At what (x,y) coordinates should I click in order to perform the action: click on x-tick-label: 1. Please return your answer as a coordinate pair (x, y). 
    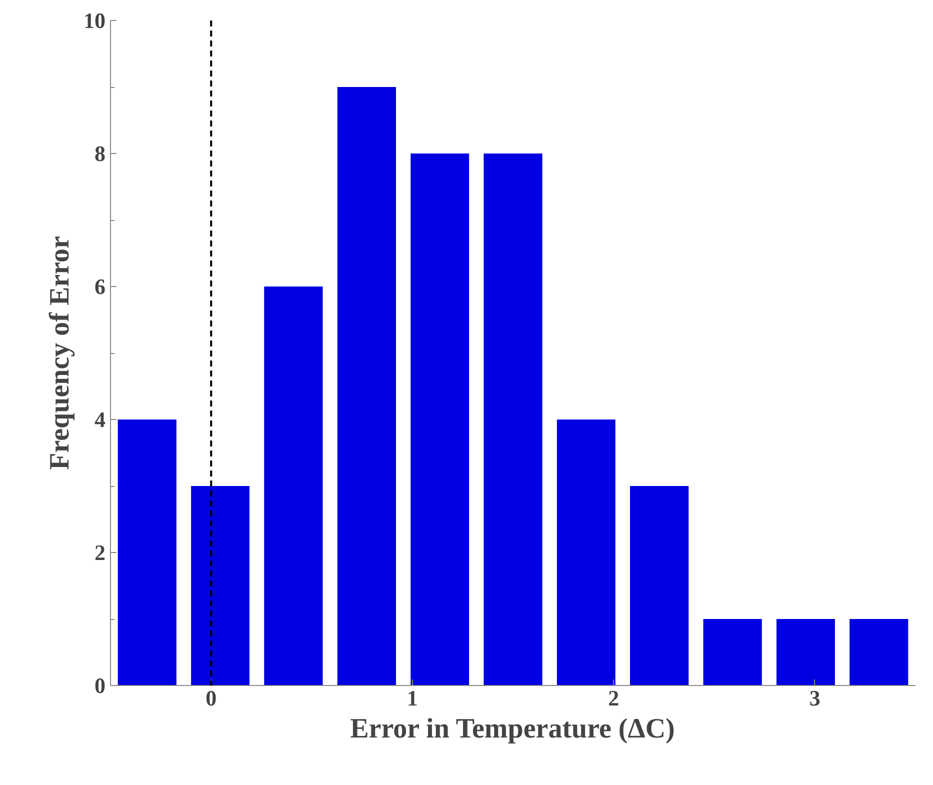
    Looking at the image, I should click on (412, 698).